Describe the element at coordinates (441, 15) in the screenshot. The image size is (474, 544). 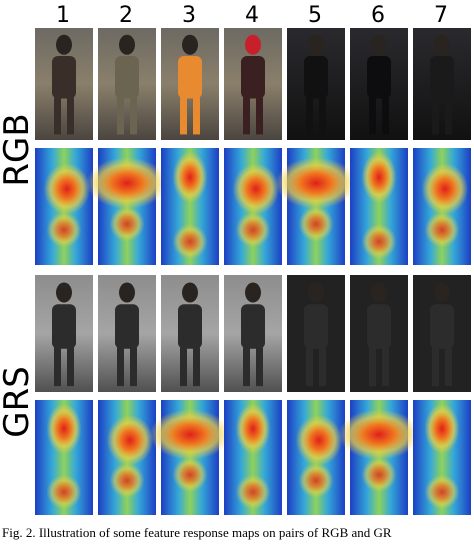
I see `column-label: 7` at that location.